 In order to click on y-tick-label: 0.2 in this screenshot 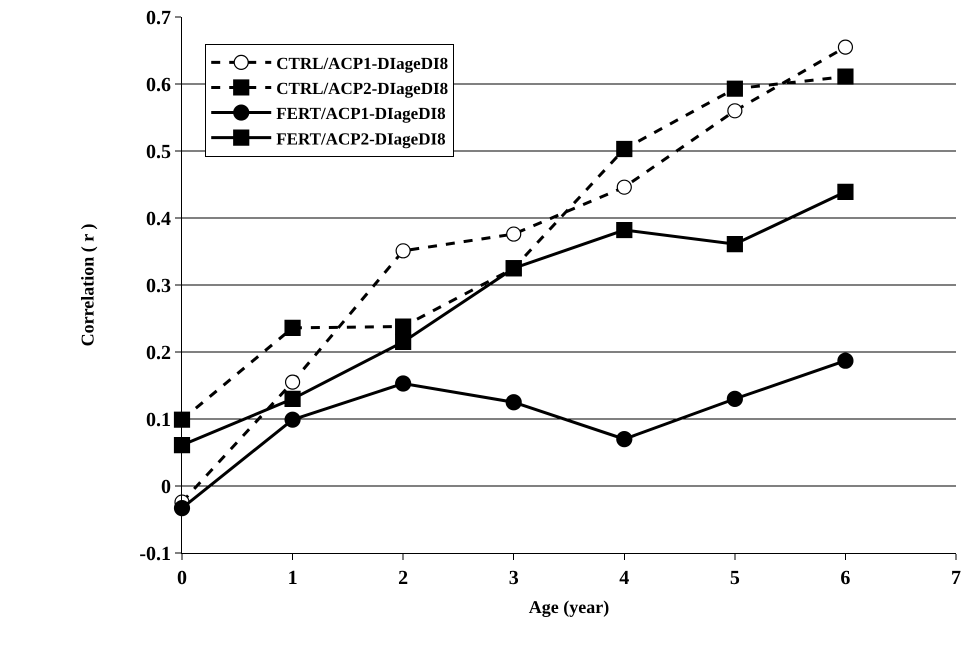, I will do `click(158, 353)`.